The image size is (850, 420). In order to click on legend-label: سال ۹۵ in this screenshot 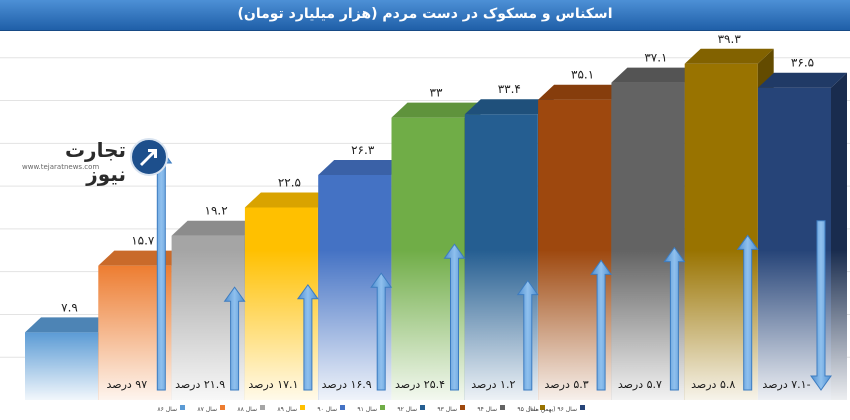, I will do `click(527, 409)`.